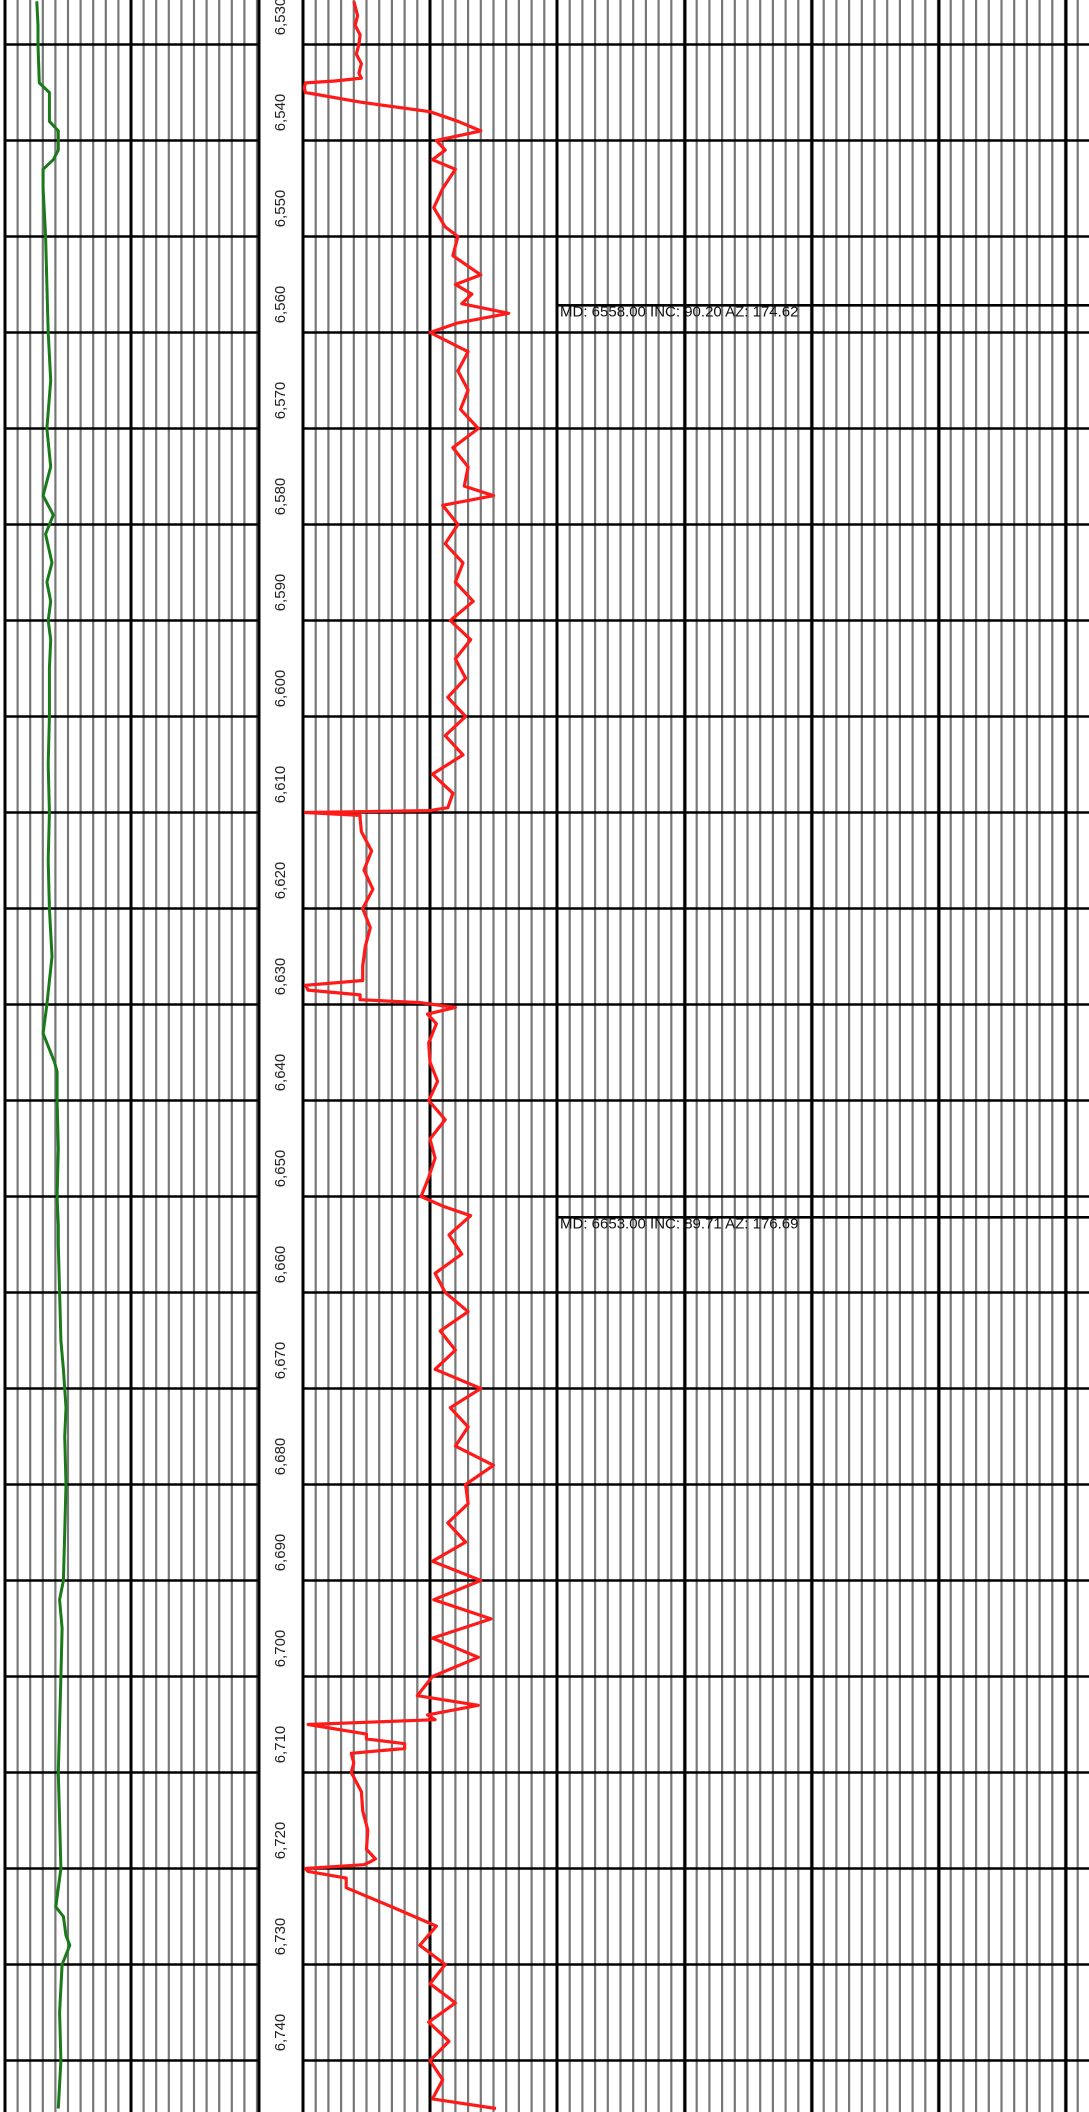 This screenshot has width=1089, height=2112. I want to click on depth-tick-label: 6,690, so click(280, 1553).